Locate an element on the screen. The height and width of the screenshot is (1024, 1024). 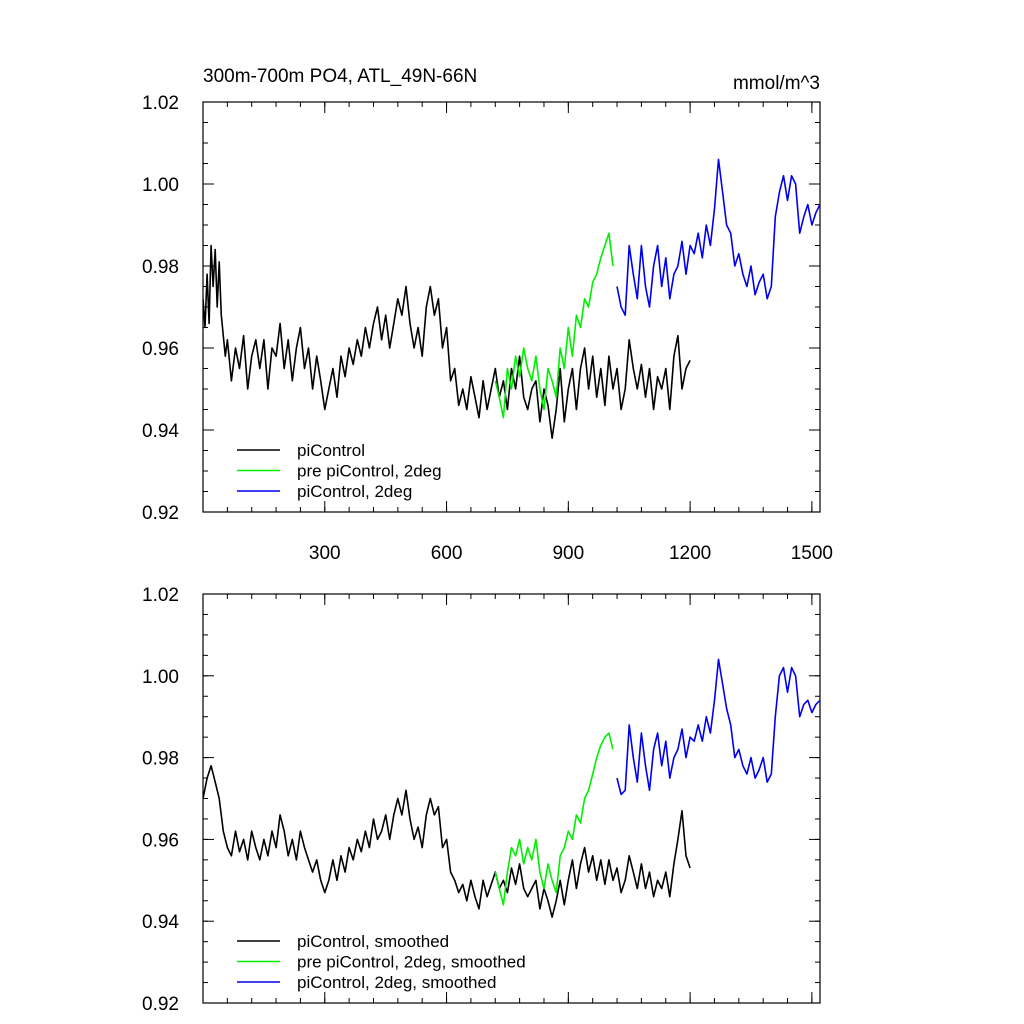
x-tick-label: 1200 is located at coordinates (690, 553).